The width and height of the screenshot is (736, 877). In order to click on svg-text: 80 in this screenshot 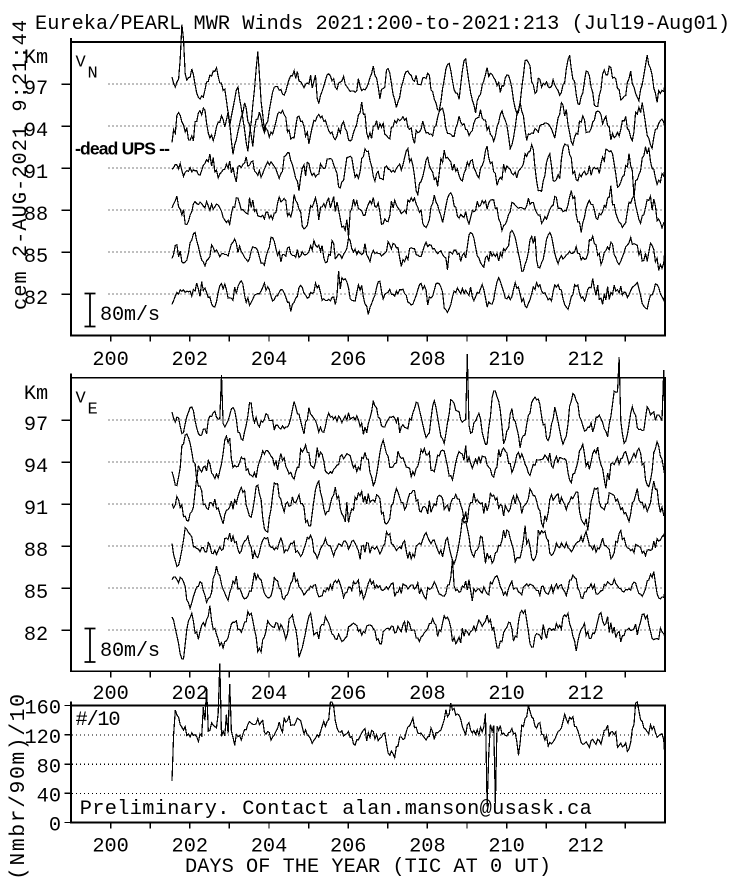, I will do `click(49, 767)`.